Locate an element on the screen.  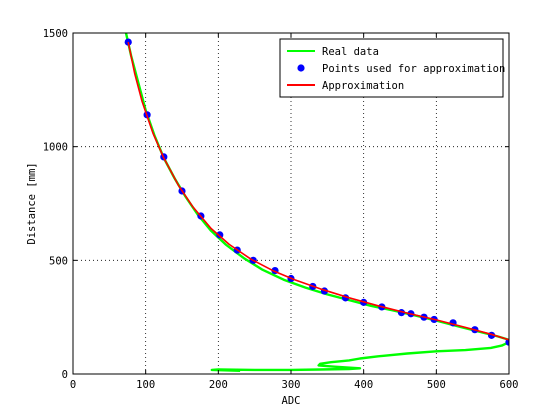
legend-label: Points used for approximation is located at coordinates (413, 69).